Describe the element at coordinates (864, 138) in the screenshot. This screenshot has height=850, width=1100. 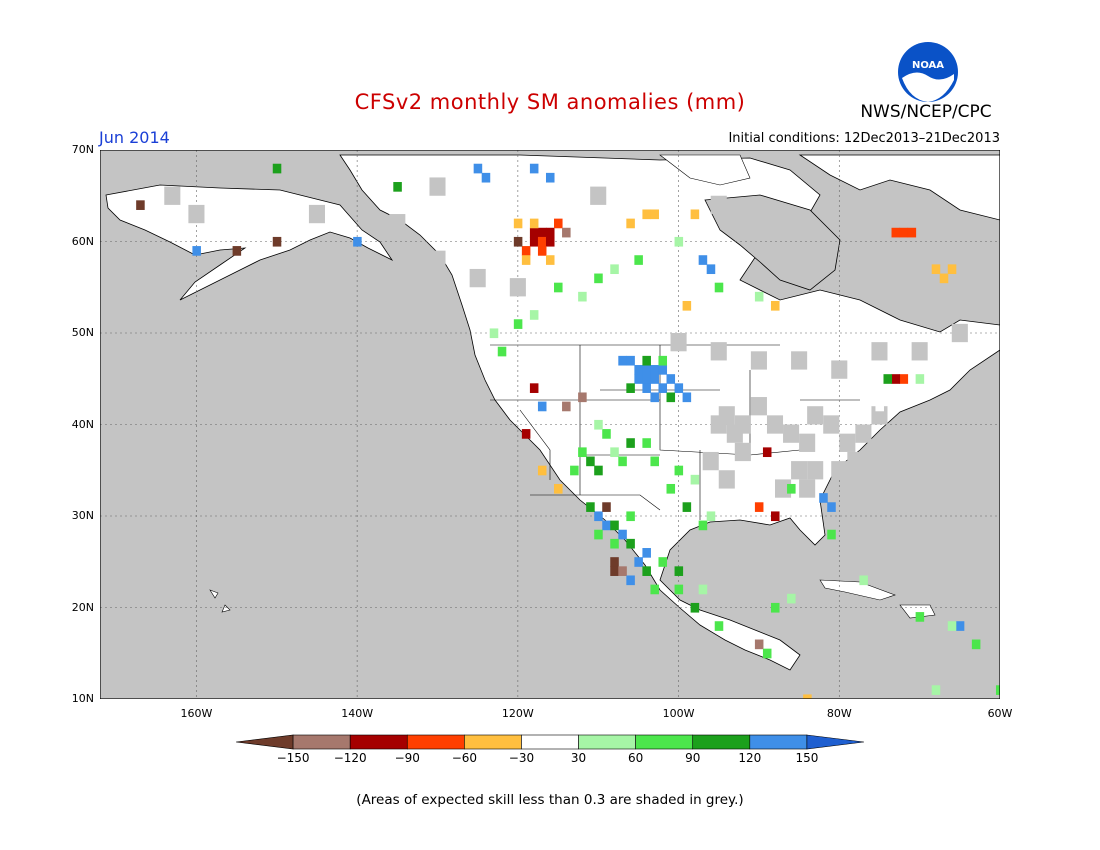
I see `initial-conditions-label: Initial conditions: 12Dec2013–21Dec2013` at that location.